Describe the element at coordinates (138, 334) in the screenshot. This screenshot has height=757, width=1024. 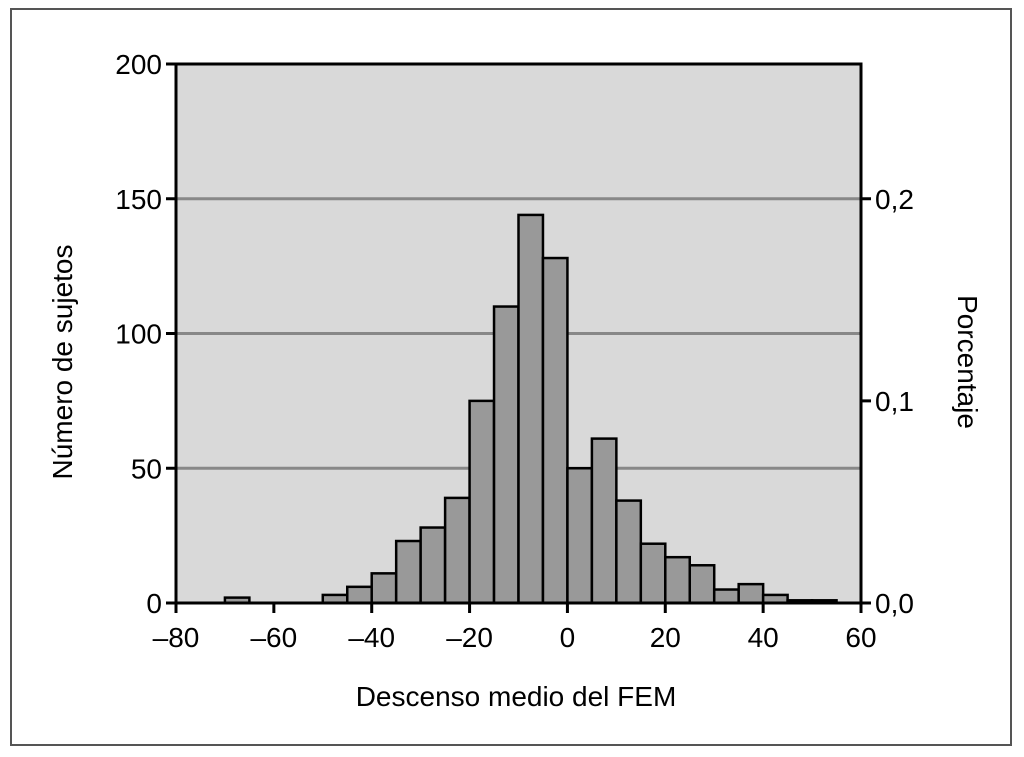
I see `y-tick-label: 100` at that location.